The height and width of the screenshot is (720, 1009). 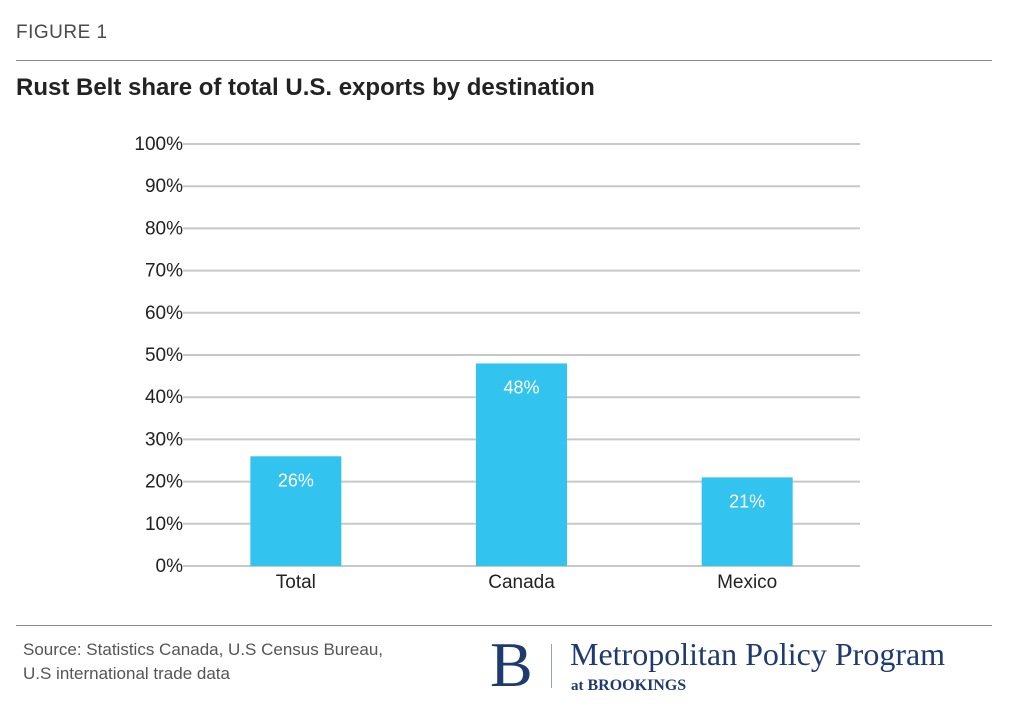 I want to click on y-tick-label: 60%, so click(x=164, y=313).